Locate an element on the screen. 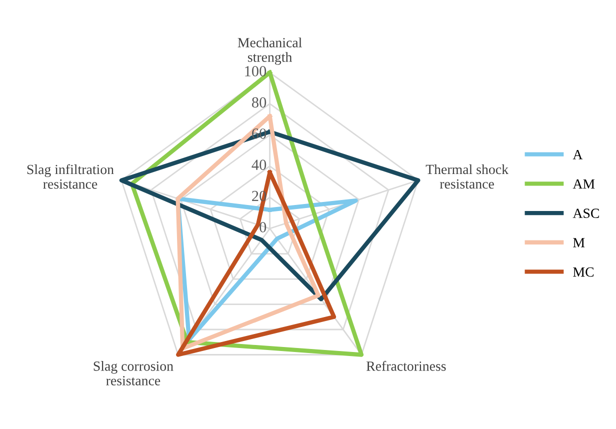 This screenshot has height=429, width=616. spoke-label: Mechanical strength is located at coordinates (270, 51).